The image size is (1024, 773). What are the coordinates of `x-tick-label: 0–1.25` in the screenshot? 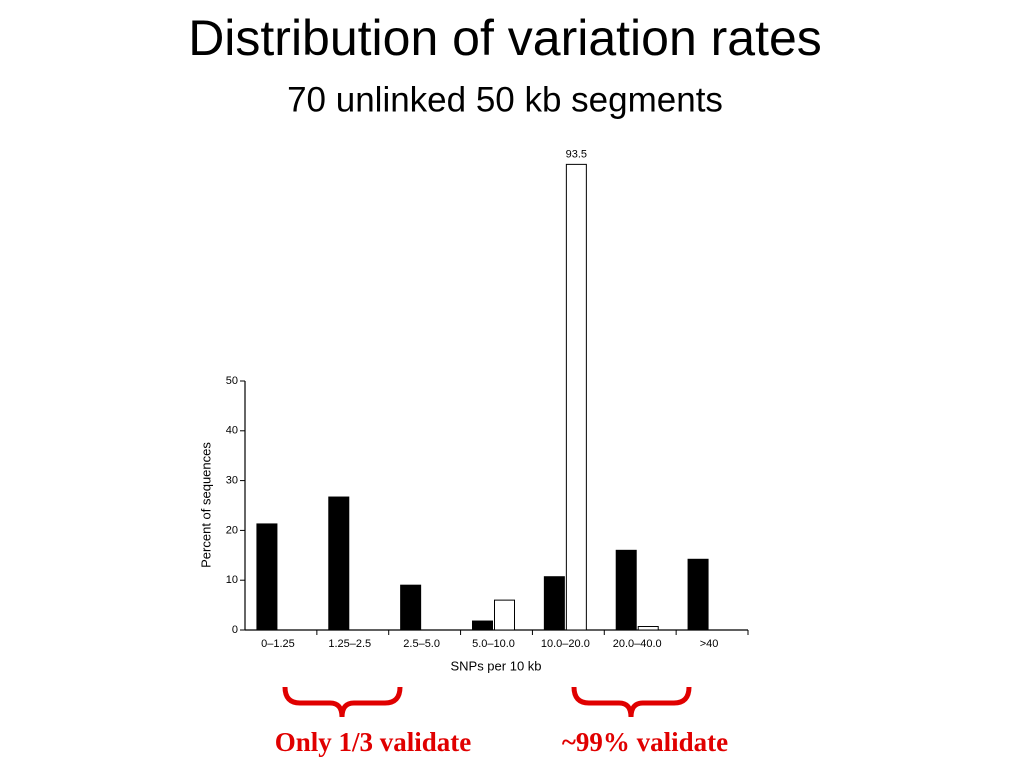 It's located at (278, 644).